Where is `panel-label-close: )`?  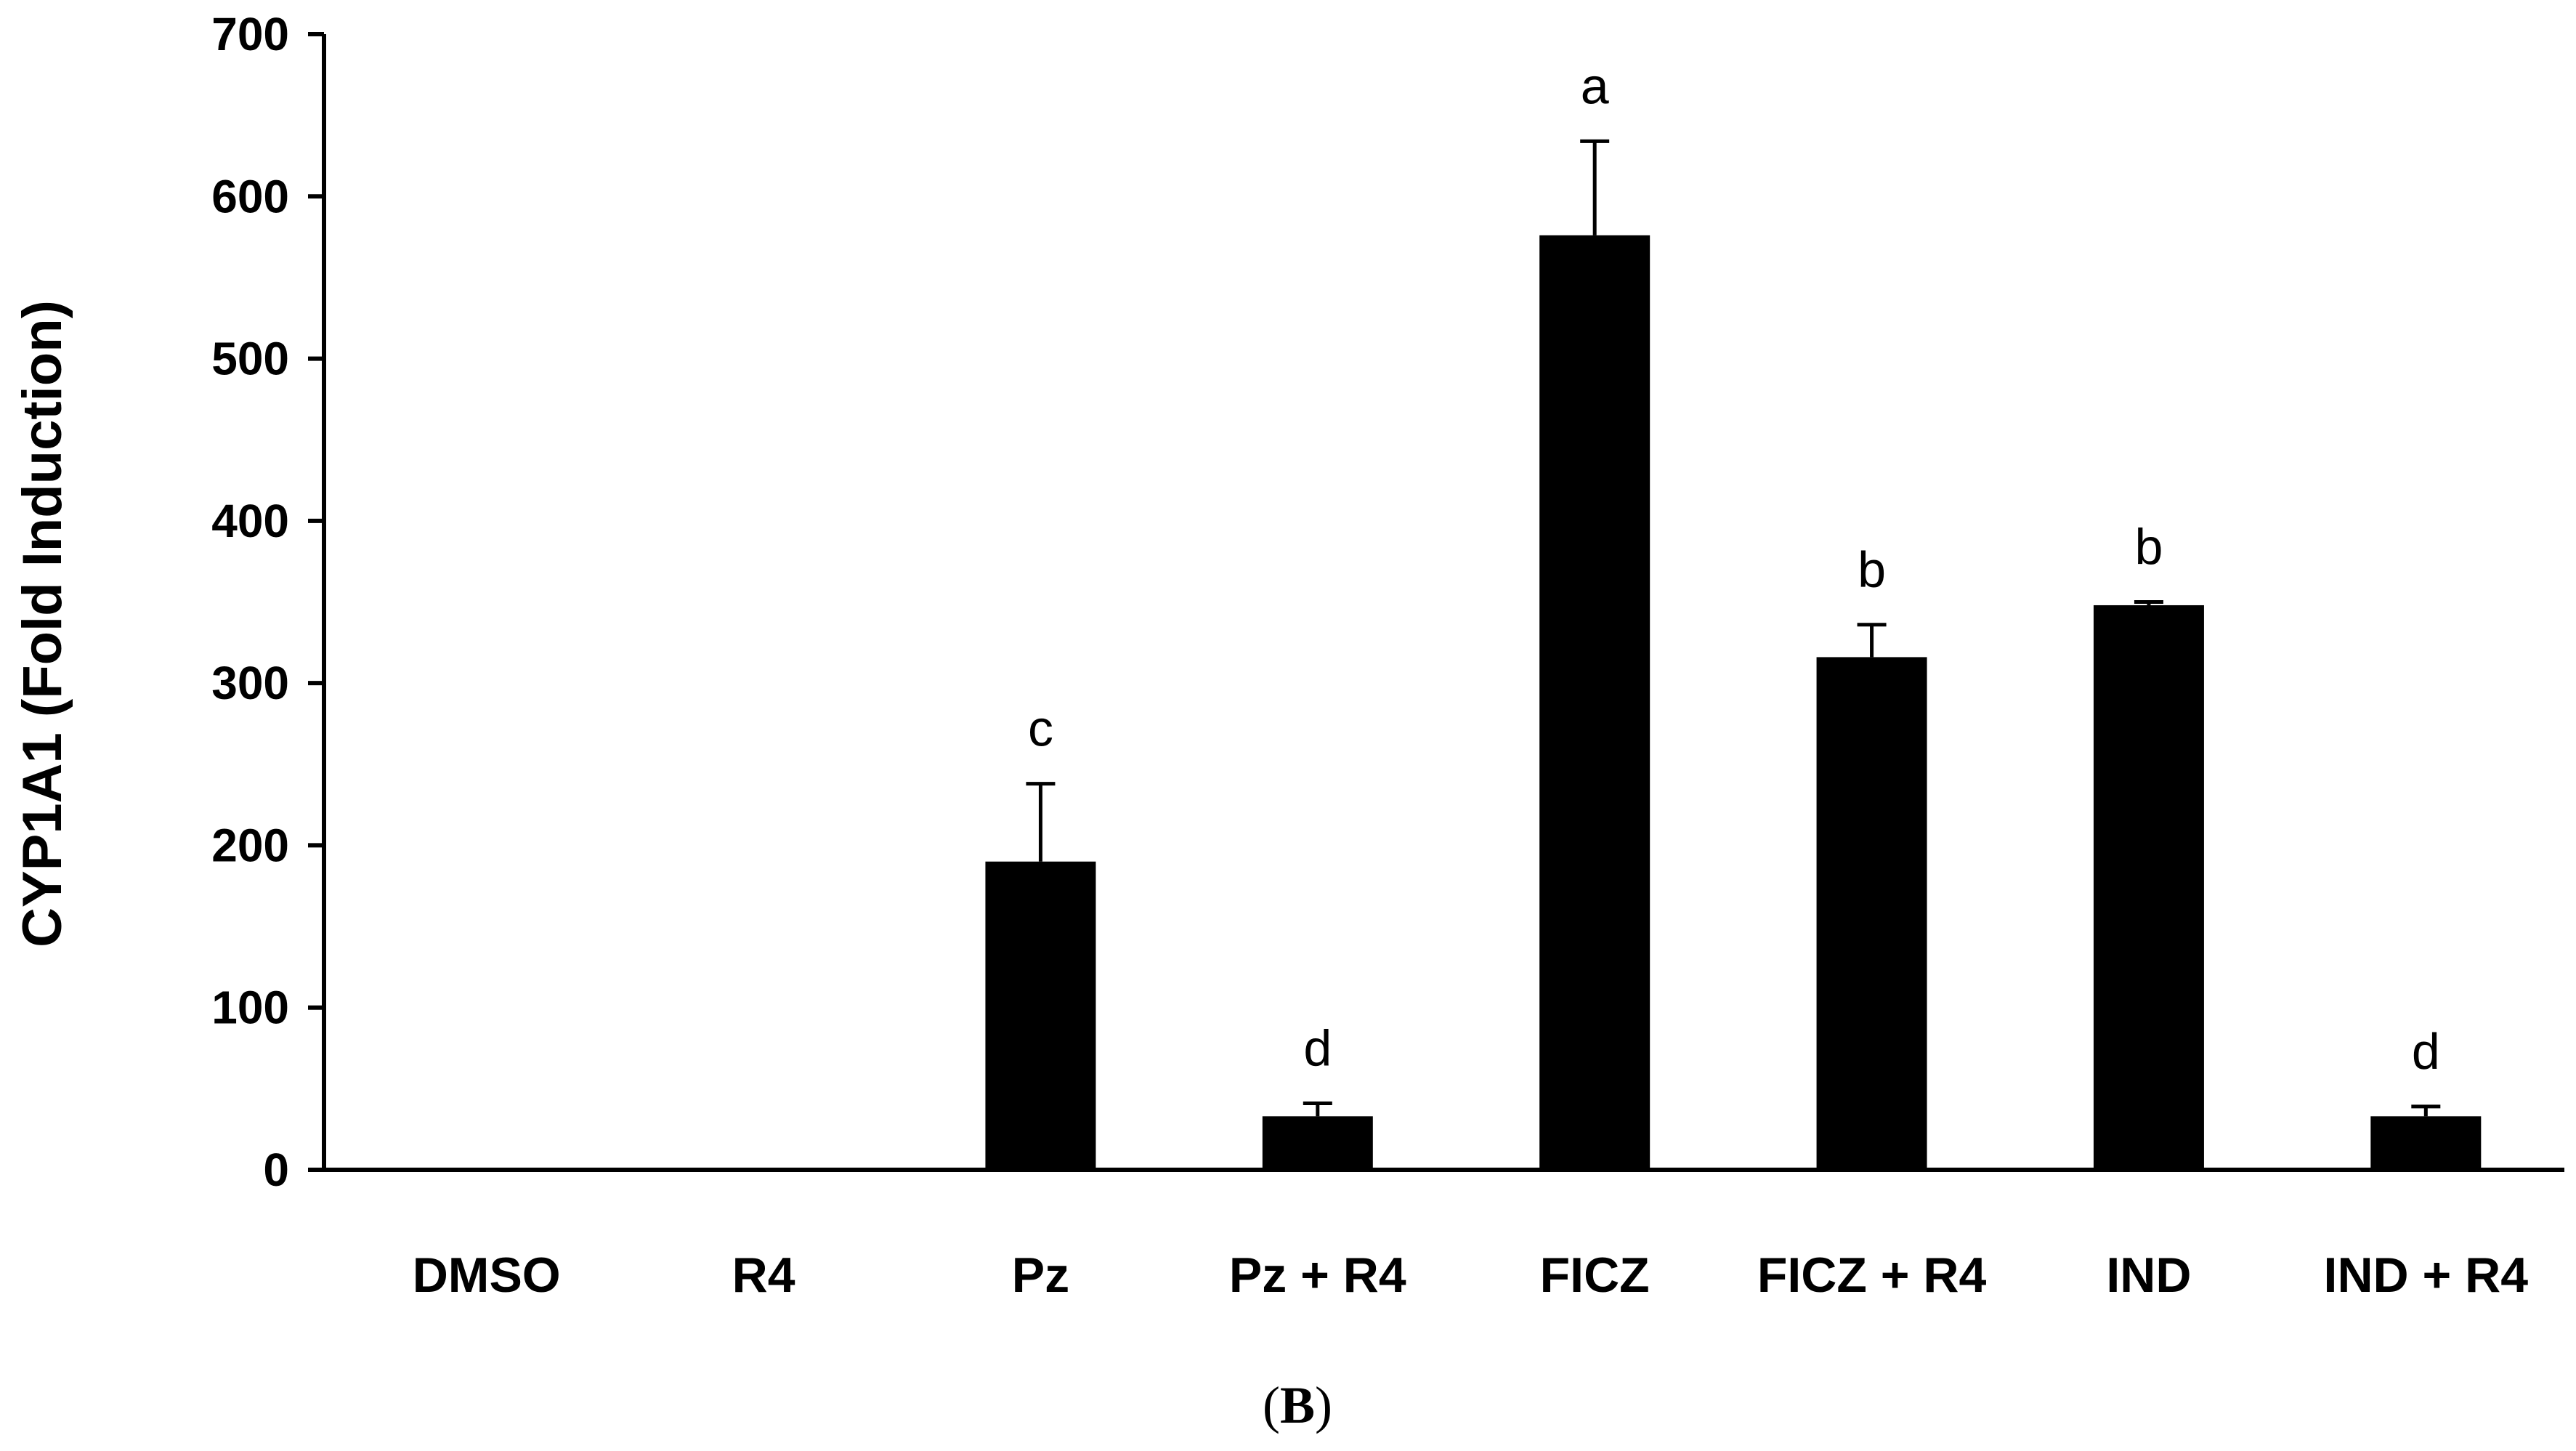
panel-label-close: ) is located at coordinates (1323, 1405).